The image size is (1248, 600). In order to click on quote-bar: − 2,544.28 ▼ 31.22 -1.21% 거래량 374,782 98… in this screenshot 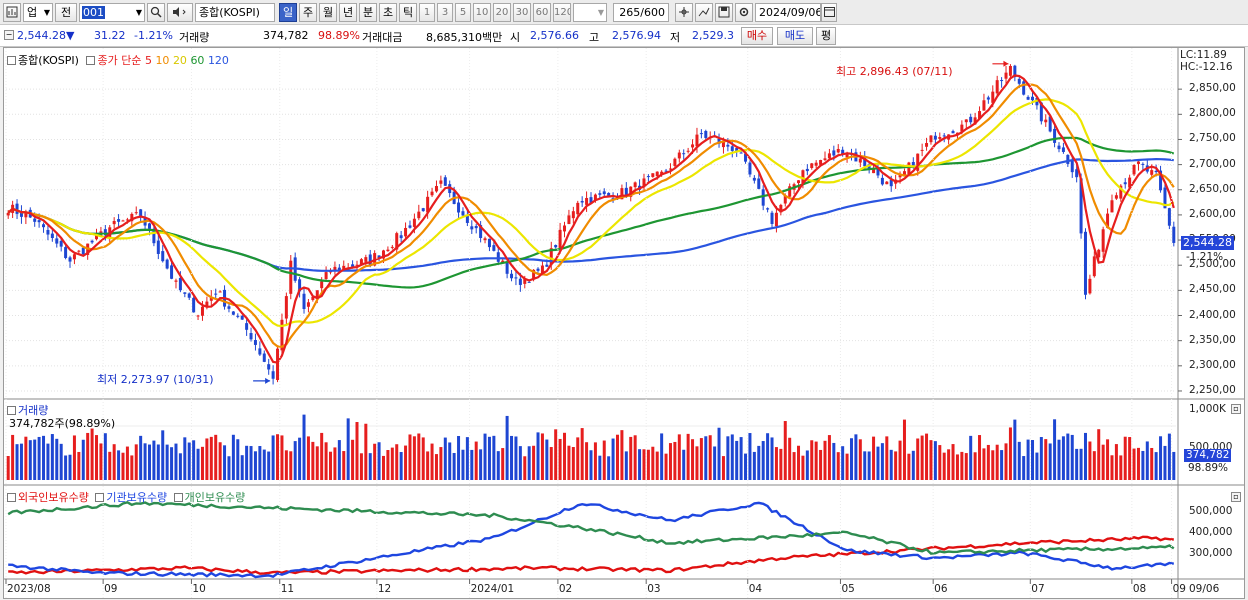, I will do `click(624, 36)`.